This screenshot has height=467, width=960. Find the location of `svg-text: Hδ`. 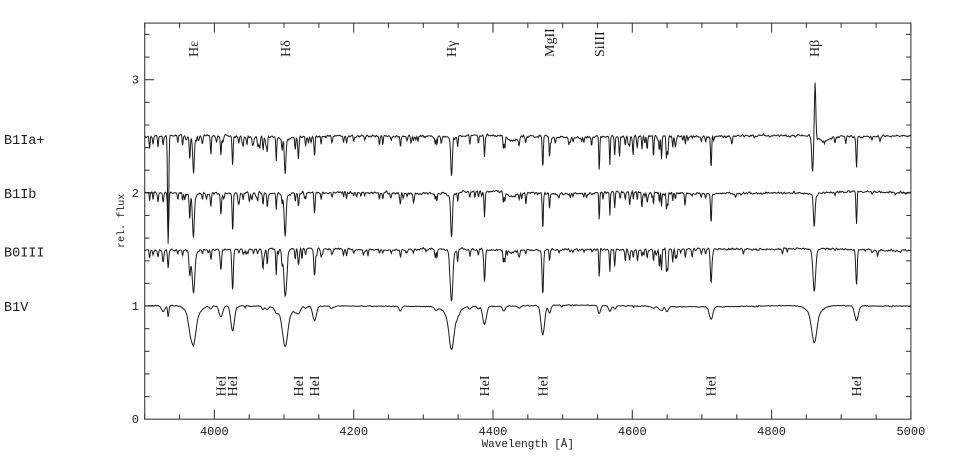

svg-text: Hδ is located at coordinates (286, 48).